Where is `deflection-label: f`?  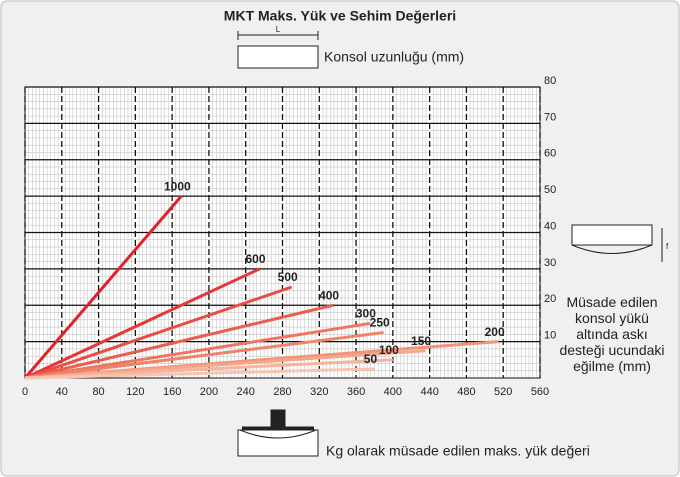 deflection-label: f is located at coordinates (667, 246).